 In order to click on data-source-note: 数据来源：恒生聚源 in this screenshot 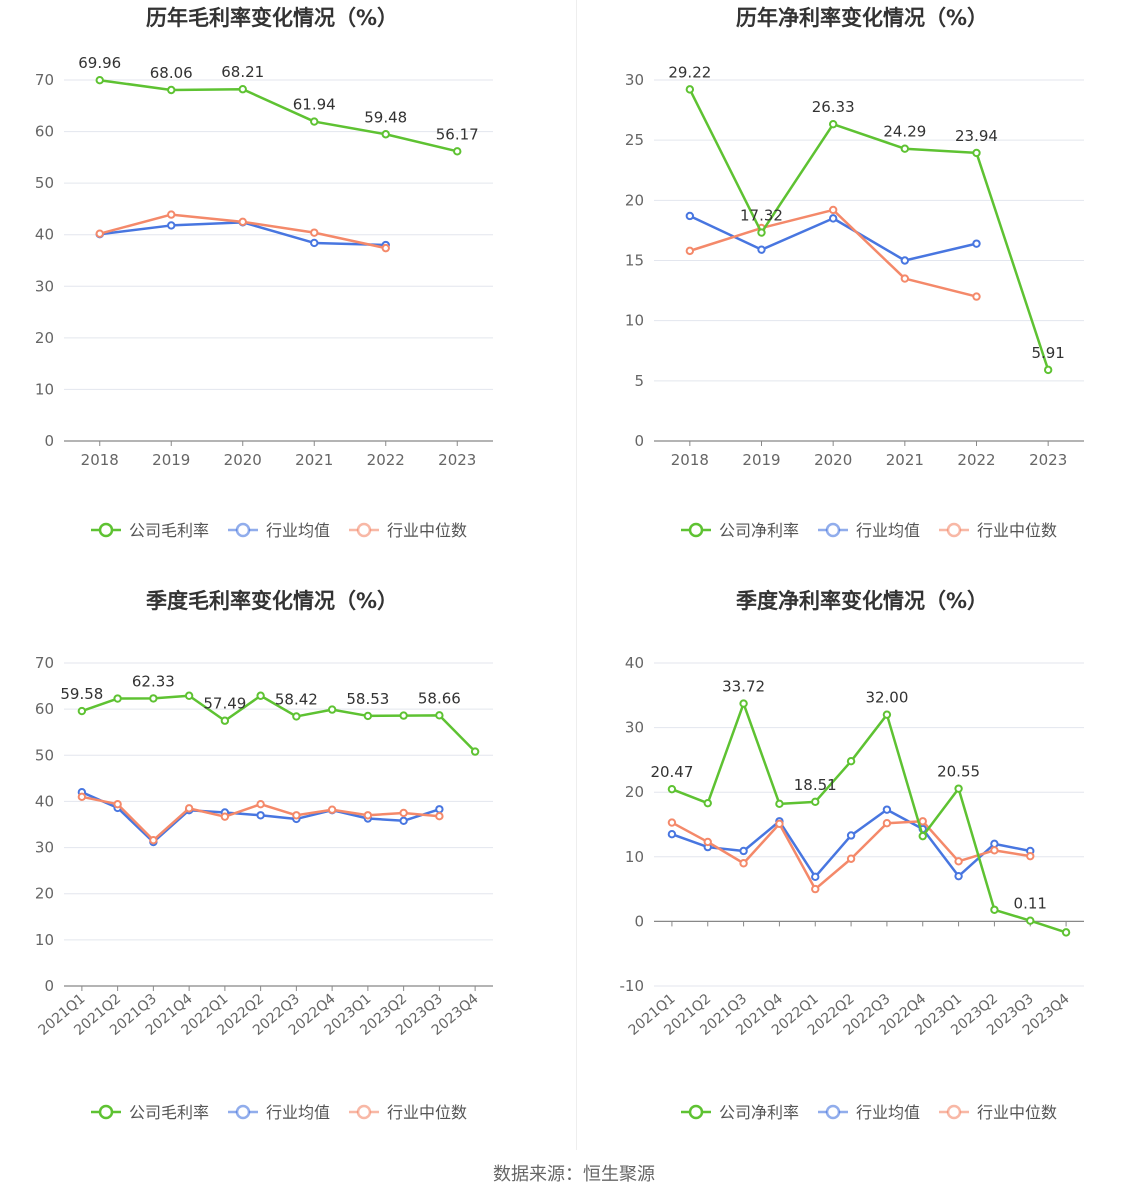, I will do `click(574, 1174)`.